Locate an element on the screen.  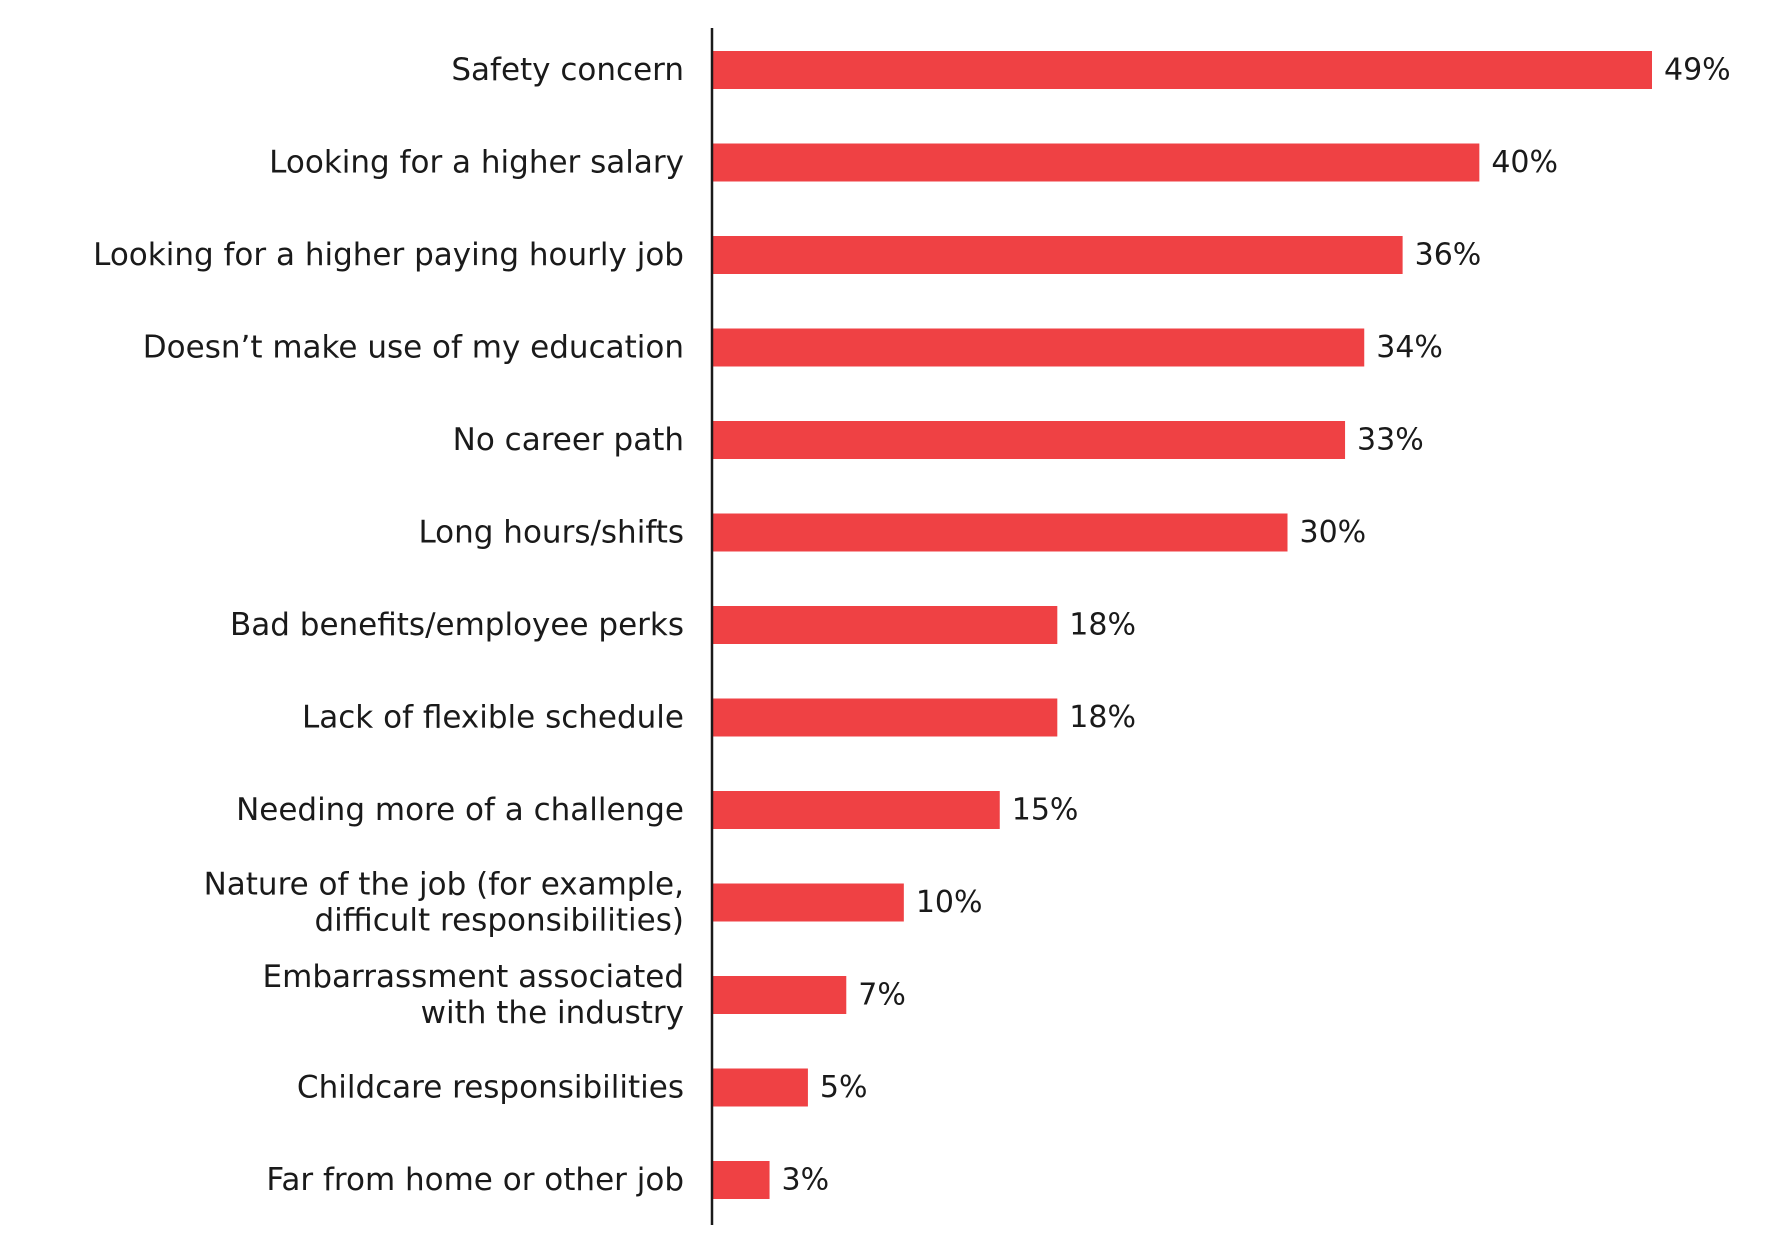
category-label-line: Far from home or other job is located at coordinates (475, 1180).